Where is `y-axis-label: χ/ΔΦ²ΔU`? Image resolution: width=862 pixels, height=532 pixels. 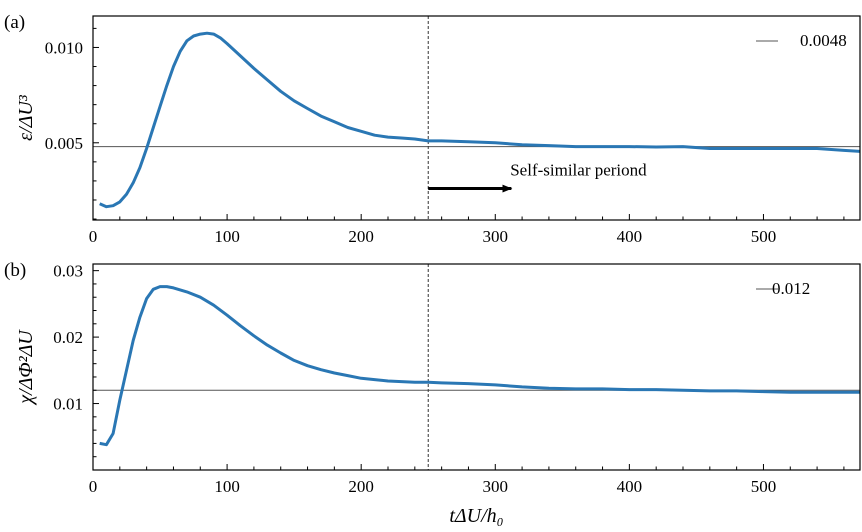
y-axis-label: χ/ΔΦ²ΔU is located at coordinates (26, 367).